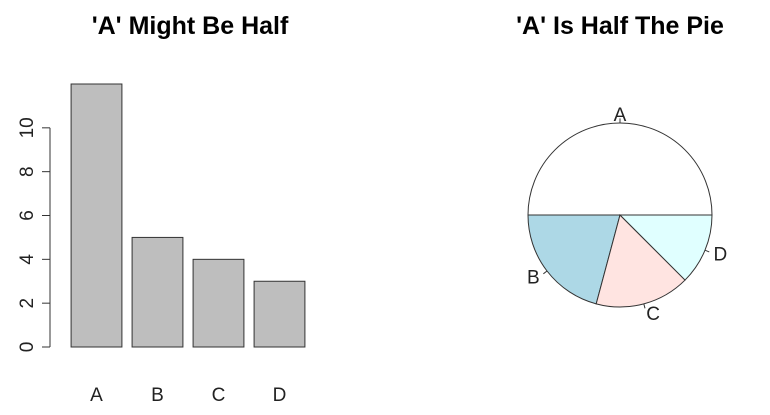 The height and width of the screenshot is (415, 770). What do you see at coordinates (533, 278) in the screenshot?
I see `pie-label: B` at bounding box center [533, 278].